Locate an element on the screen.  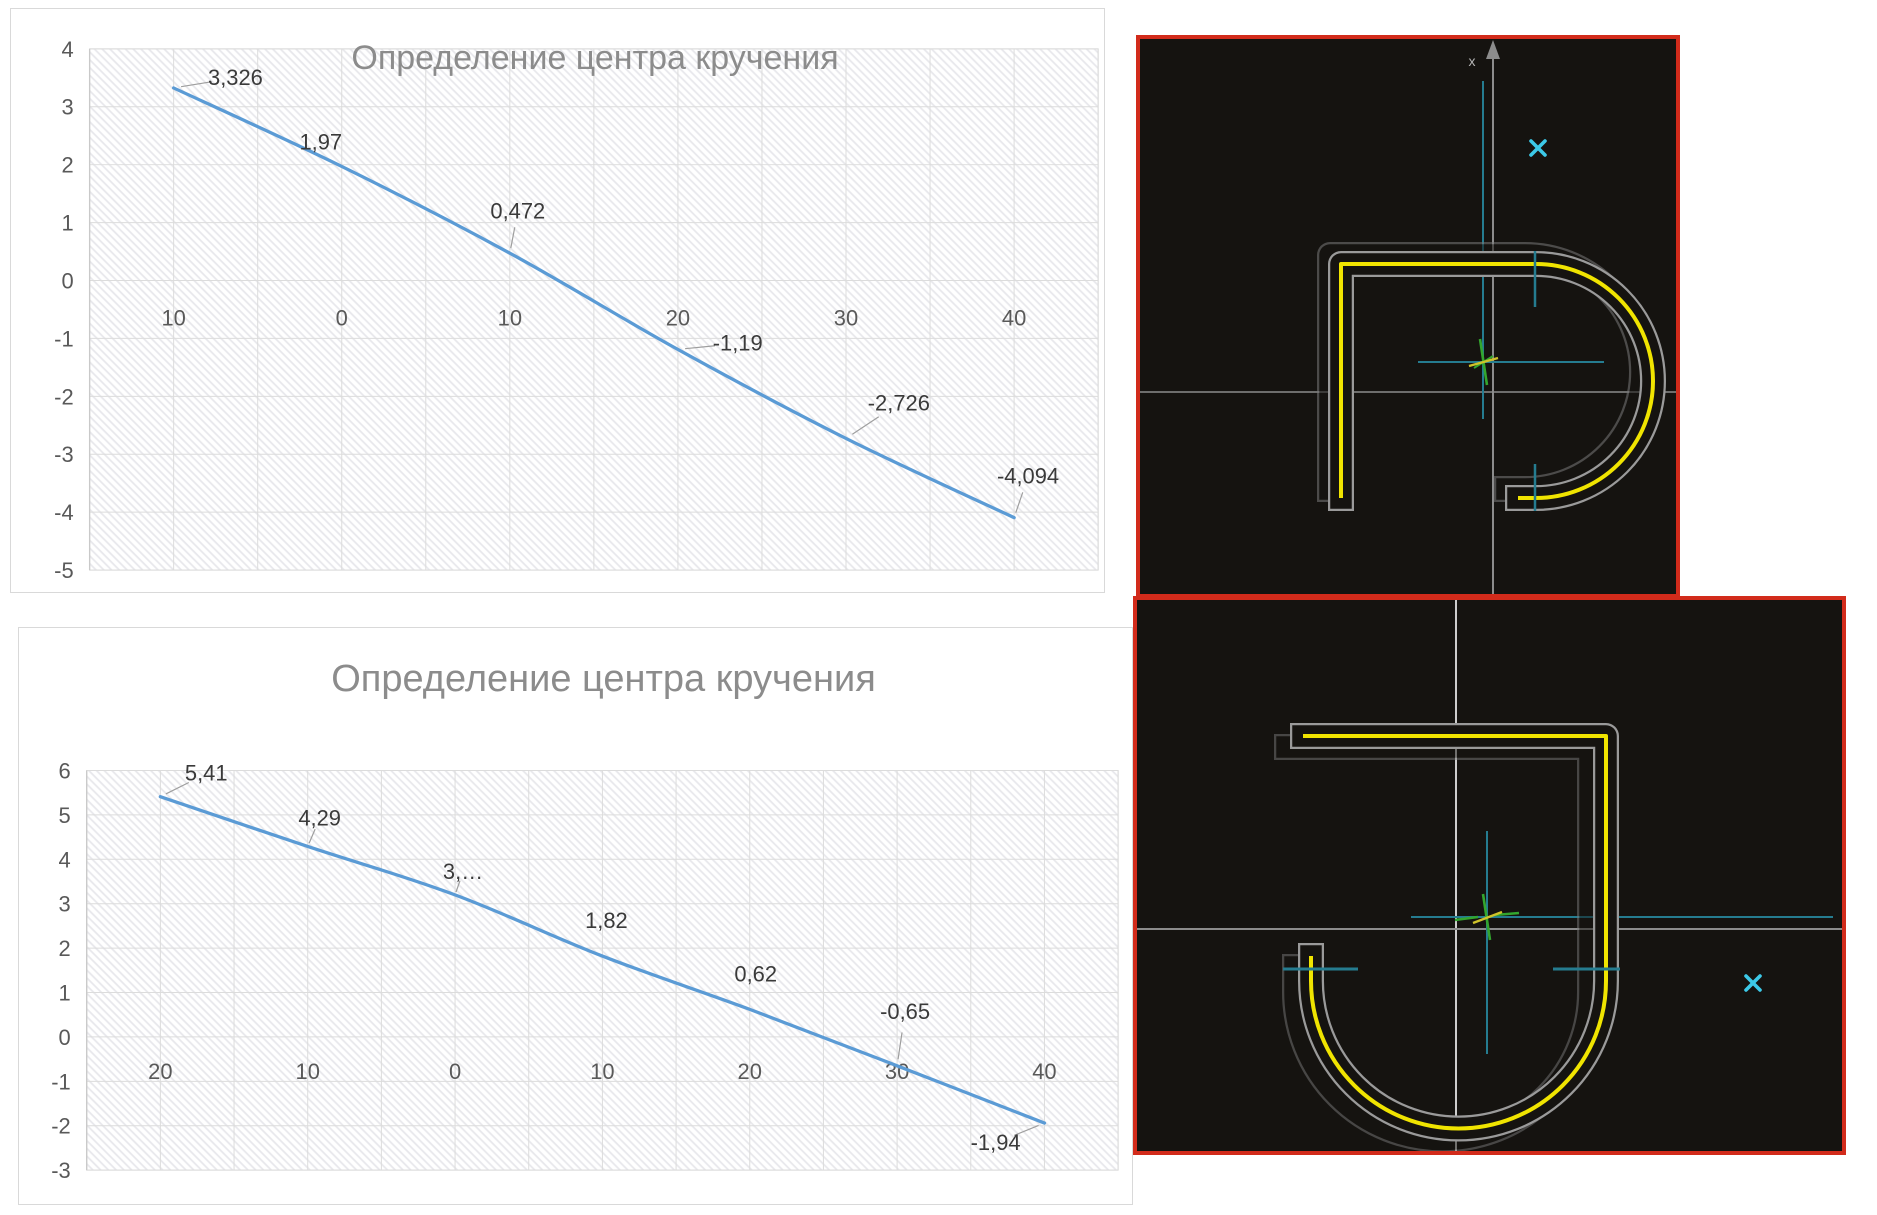
svg-text: -2,726 is located at coordinates (899, 402).